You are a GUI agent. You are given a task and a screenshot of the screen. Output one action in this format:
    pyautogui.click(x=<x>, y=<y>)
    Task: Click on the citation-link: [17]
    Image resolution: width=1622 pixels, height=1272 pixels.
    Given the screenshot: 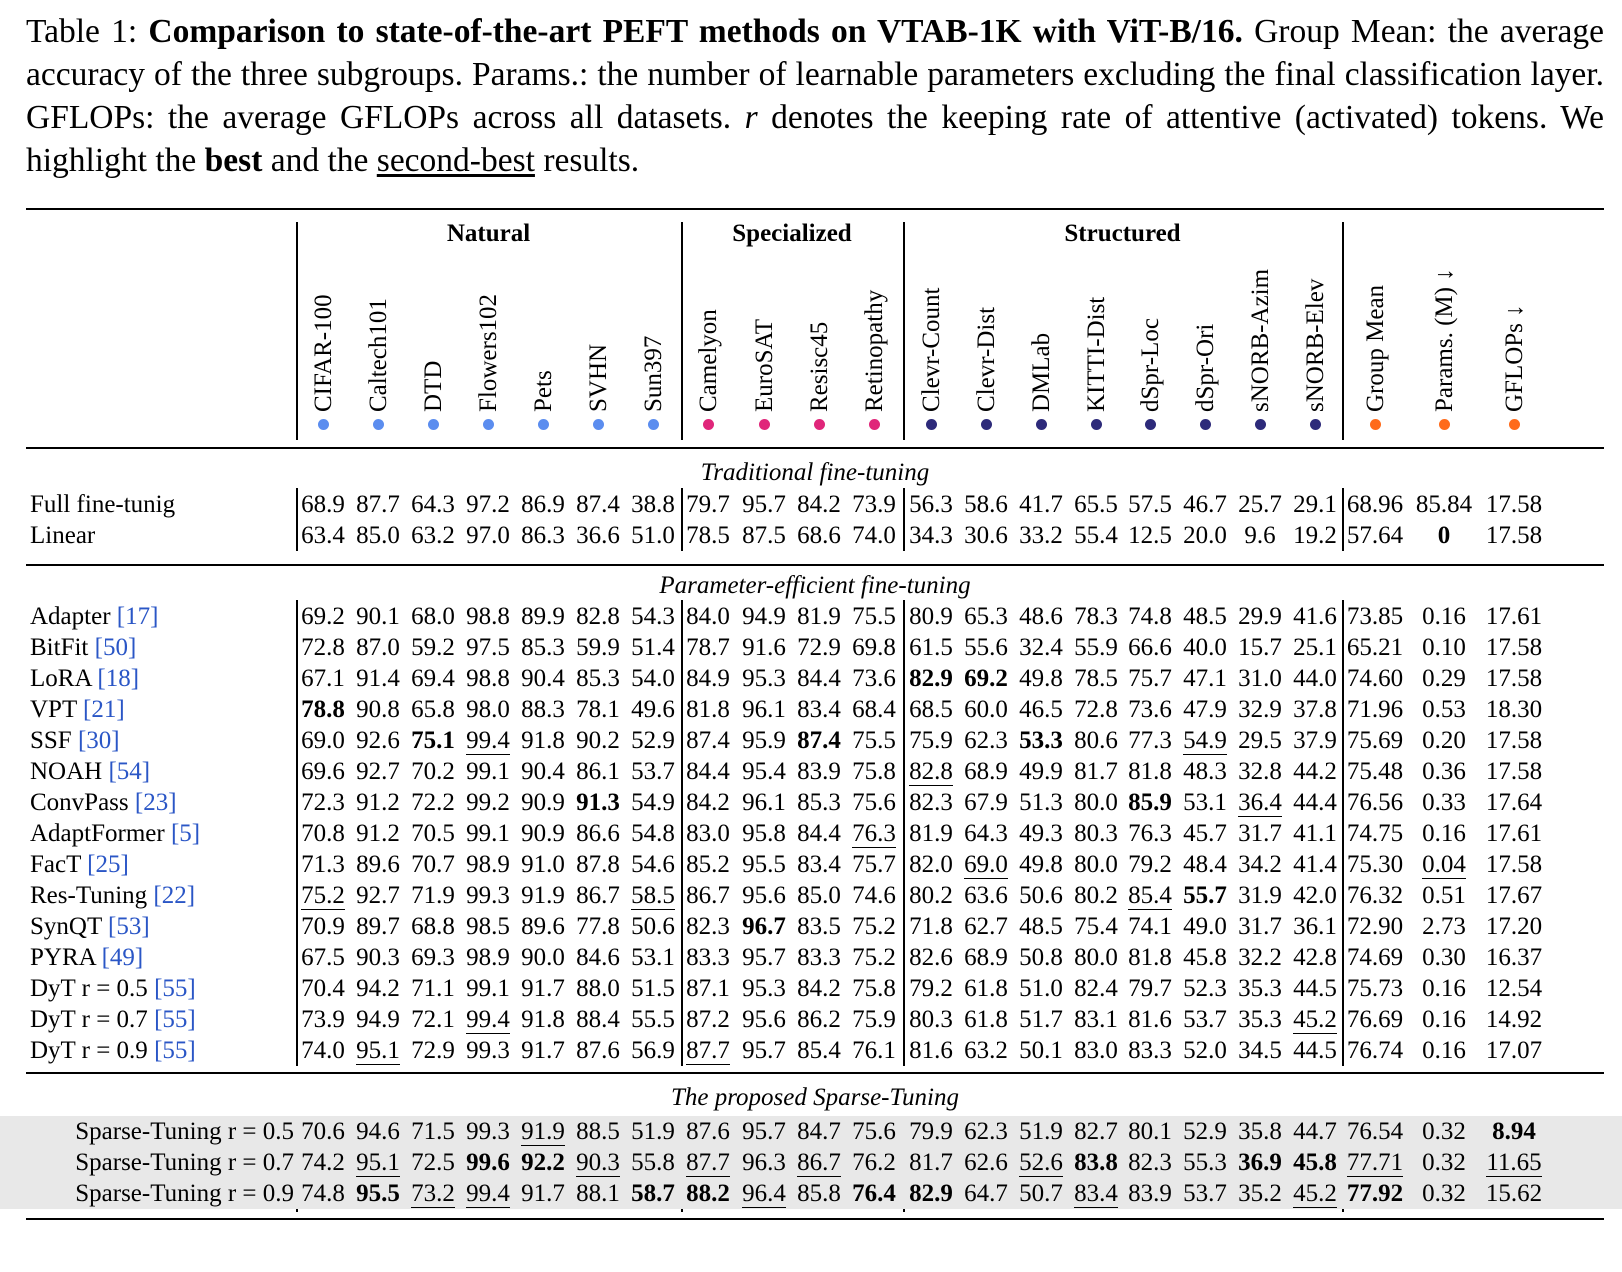 What is the action you would take?
    pyautogui.click(x=137, y=616)
    